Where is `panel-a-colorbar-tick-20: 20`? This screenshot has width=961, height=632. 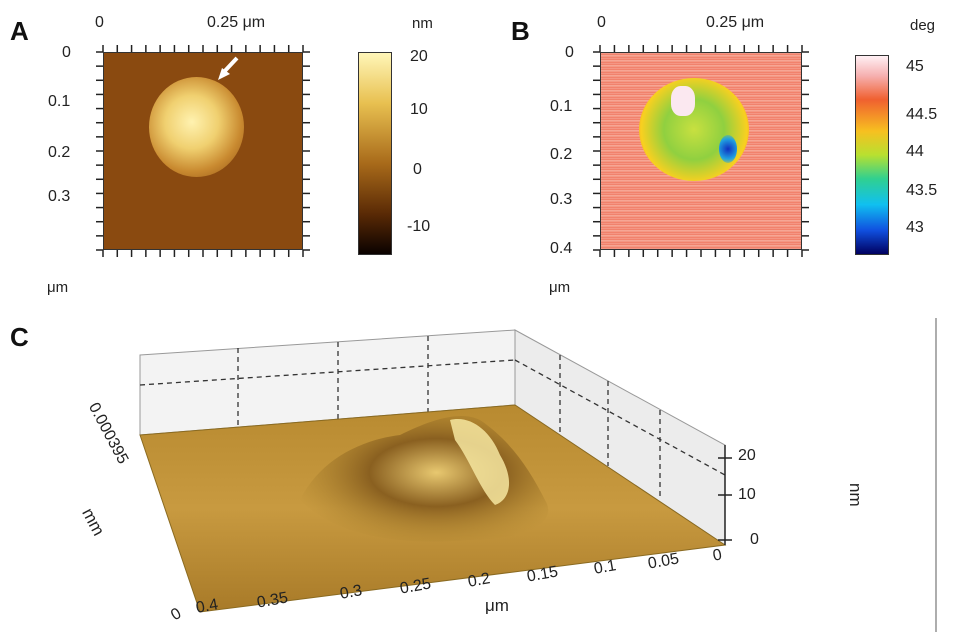
panel-a-colorbar-tick-20: 20 is located at coordinates (419, 56).